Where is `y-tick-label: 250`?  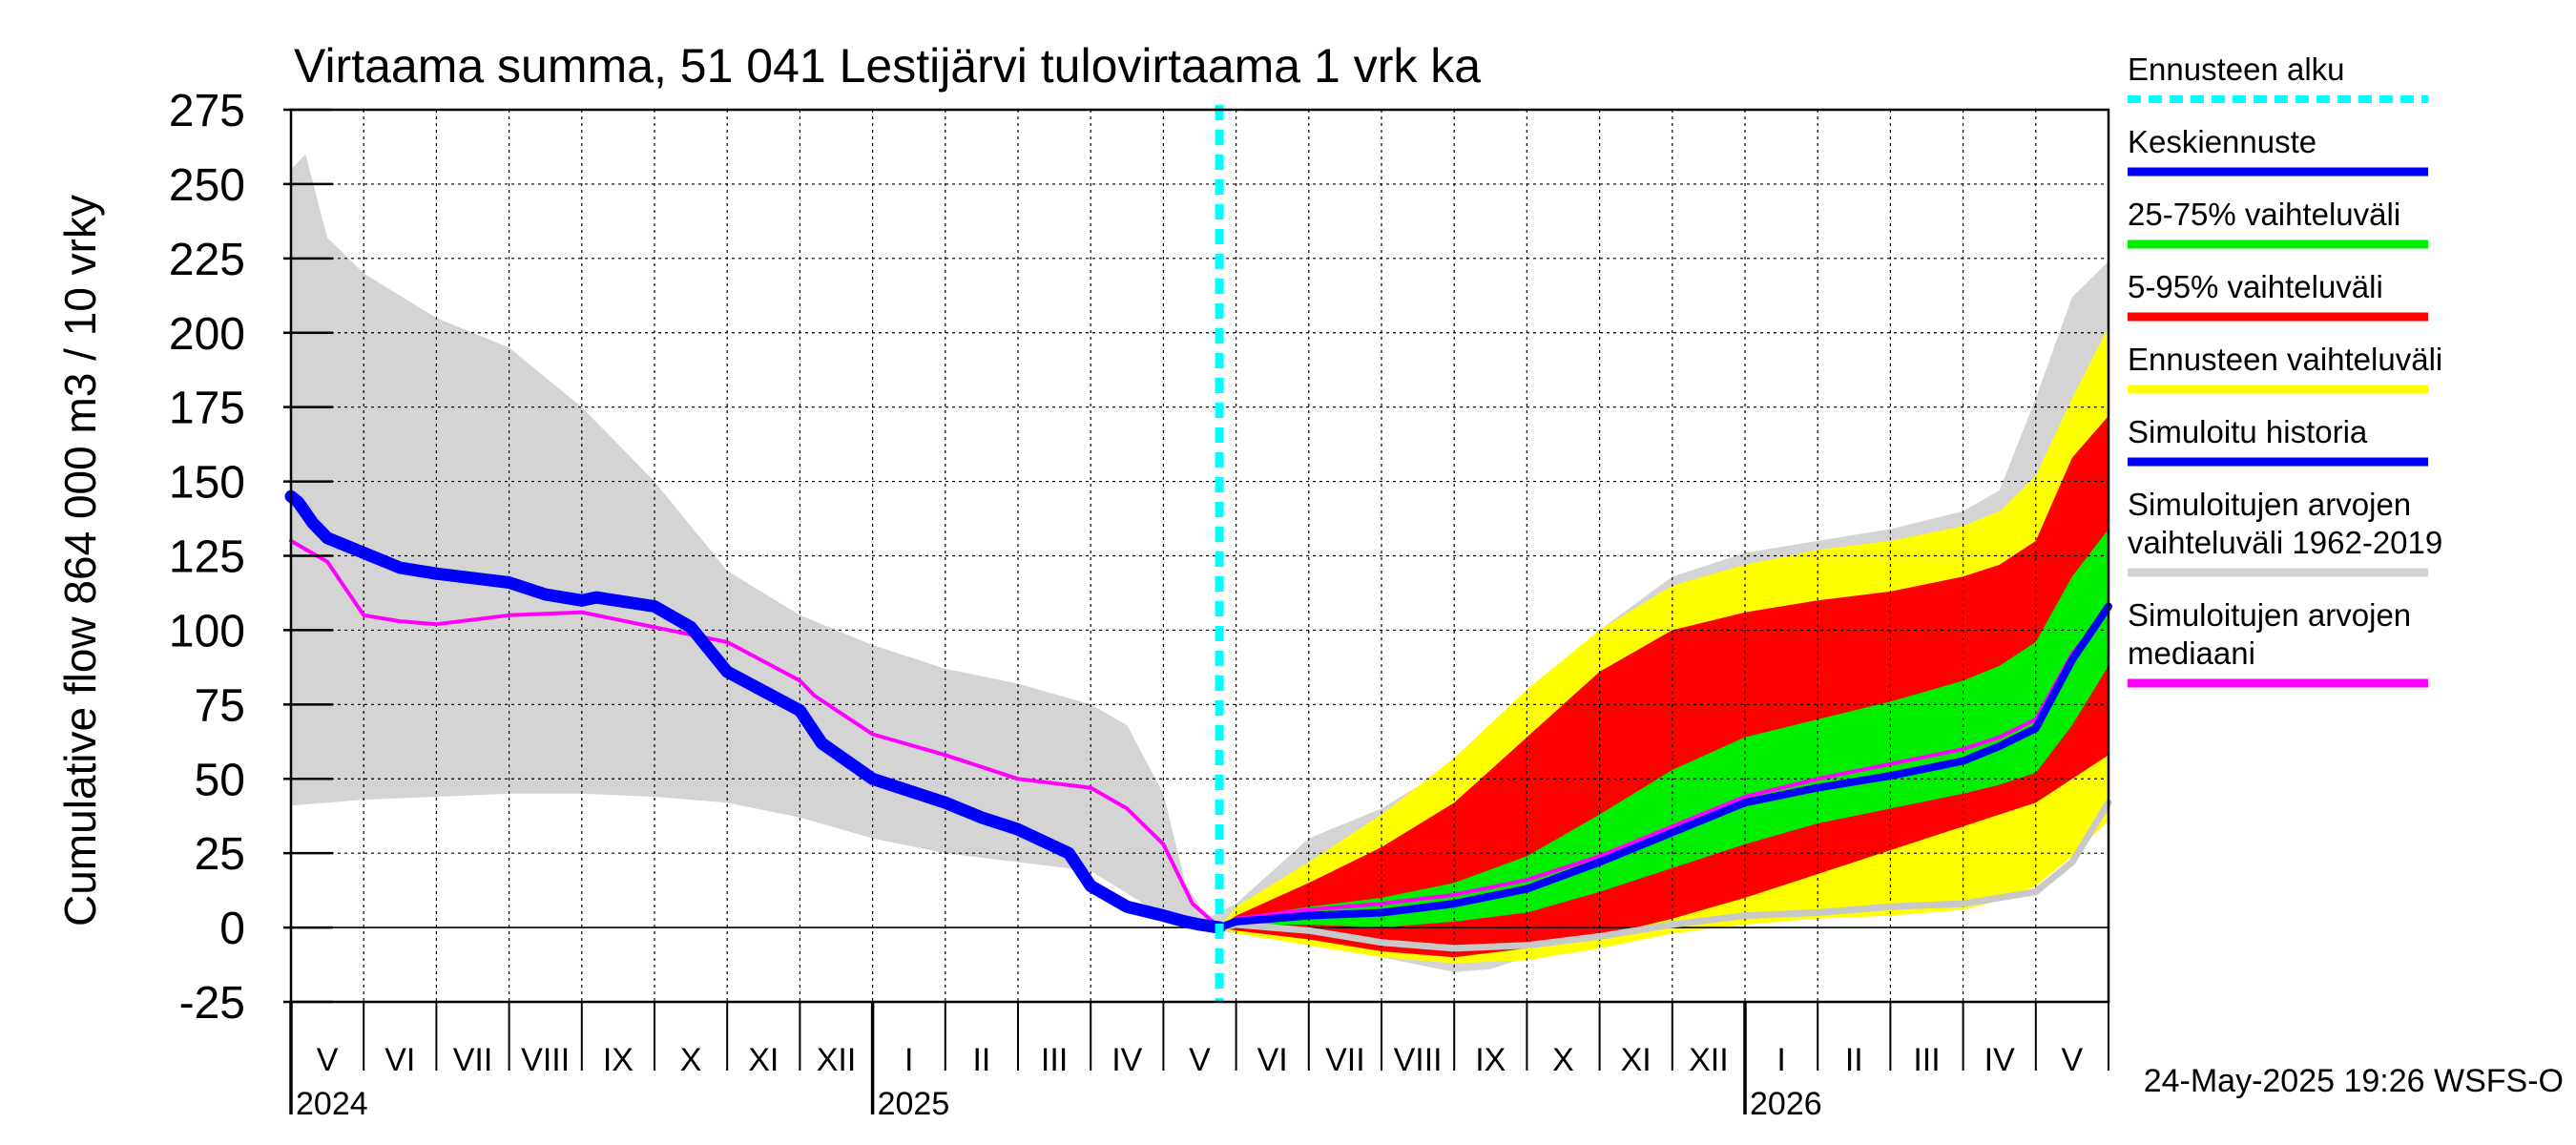 y-tick-label: 250 is located at coordinates (207, 185).